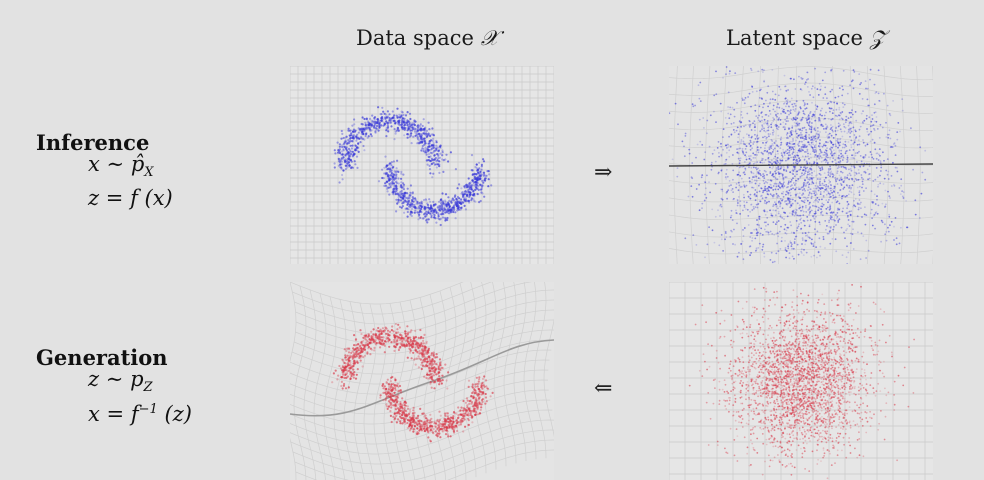 Image resolution: width=984 pixels, height=480 pixels. What do you see at coordinates (102, 357) in the screenshot?
I see `generation-title: Generation` at bounding box center [102, 357].